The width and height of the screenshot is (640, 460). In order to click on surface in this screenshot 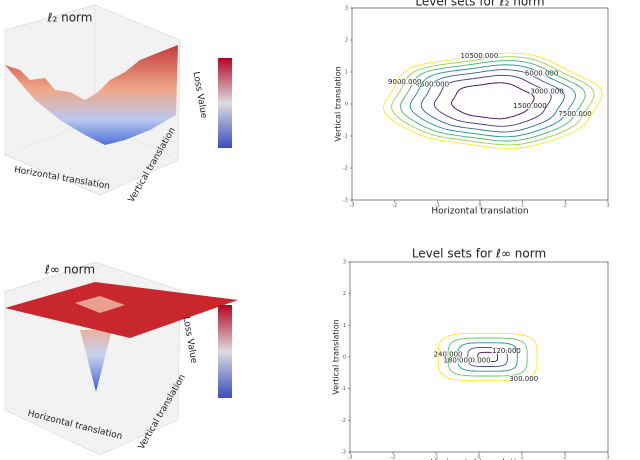, I will do `click(91, 95)`.